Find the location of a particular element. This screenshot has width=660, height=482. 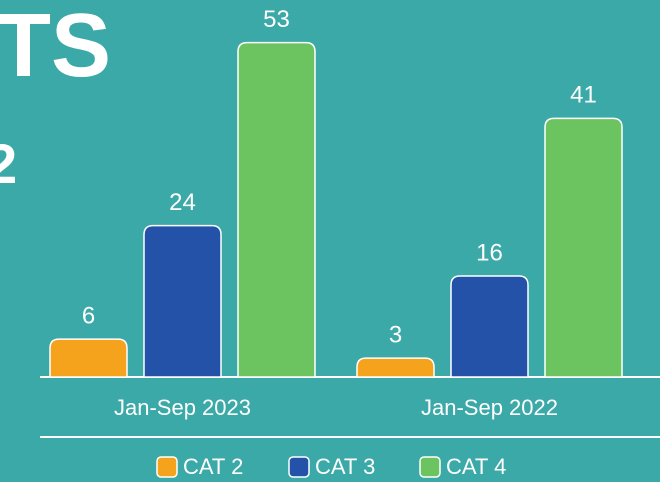

value-label: 6 is located at coordinates (88, 315).